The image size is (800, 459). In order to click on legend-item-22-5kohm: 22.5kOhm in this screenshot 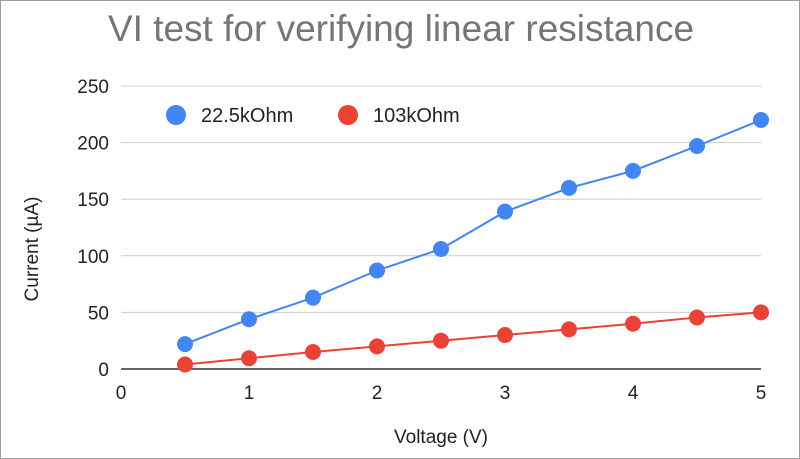, I will do `click(229, 116)`.